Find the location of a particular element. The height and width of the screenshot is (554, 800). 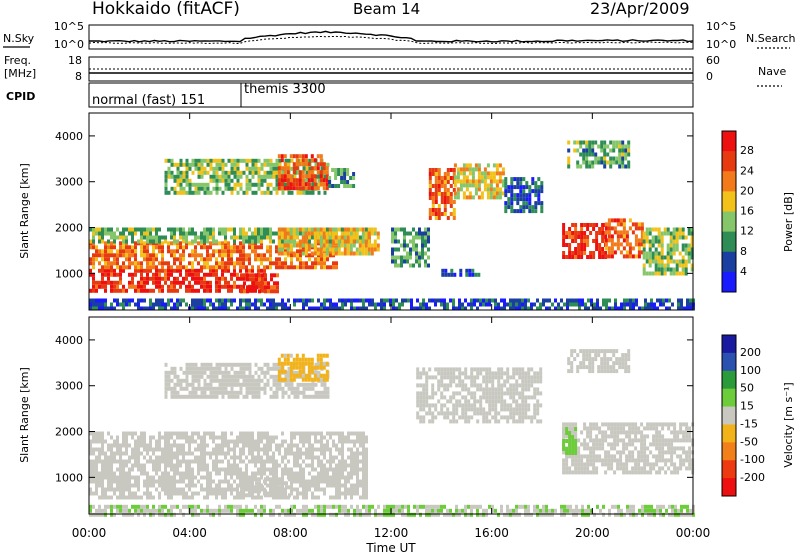

cpid-segment-1: normal (fast) 151 is located at coordinates (148, 100).